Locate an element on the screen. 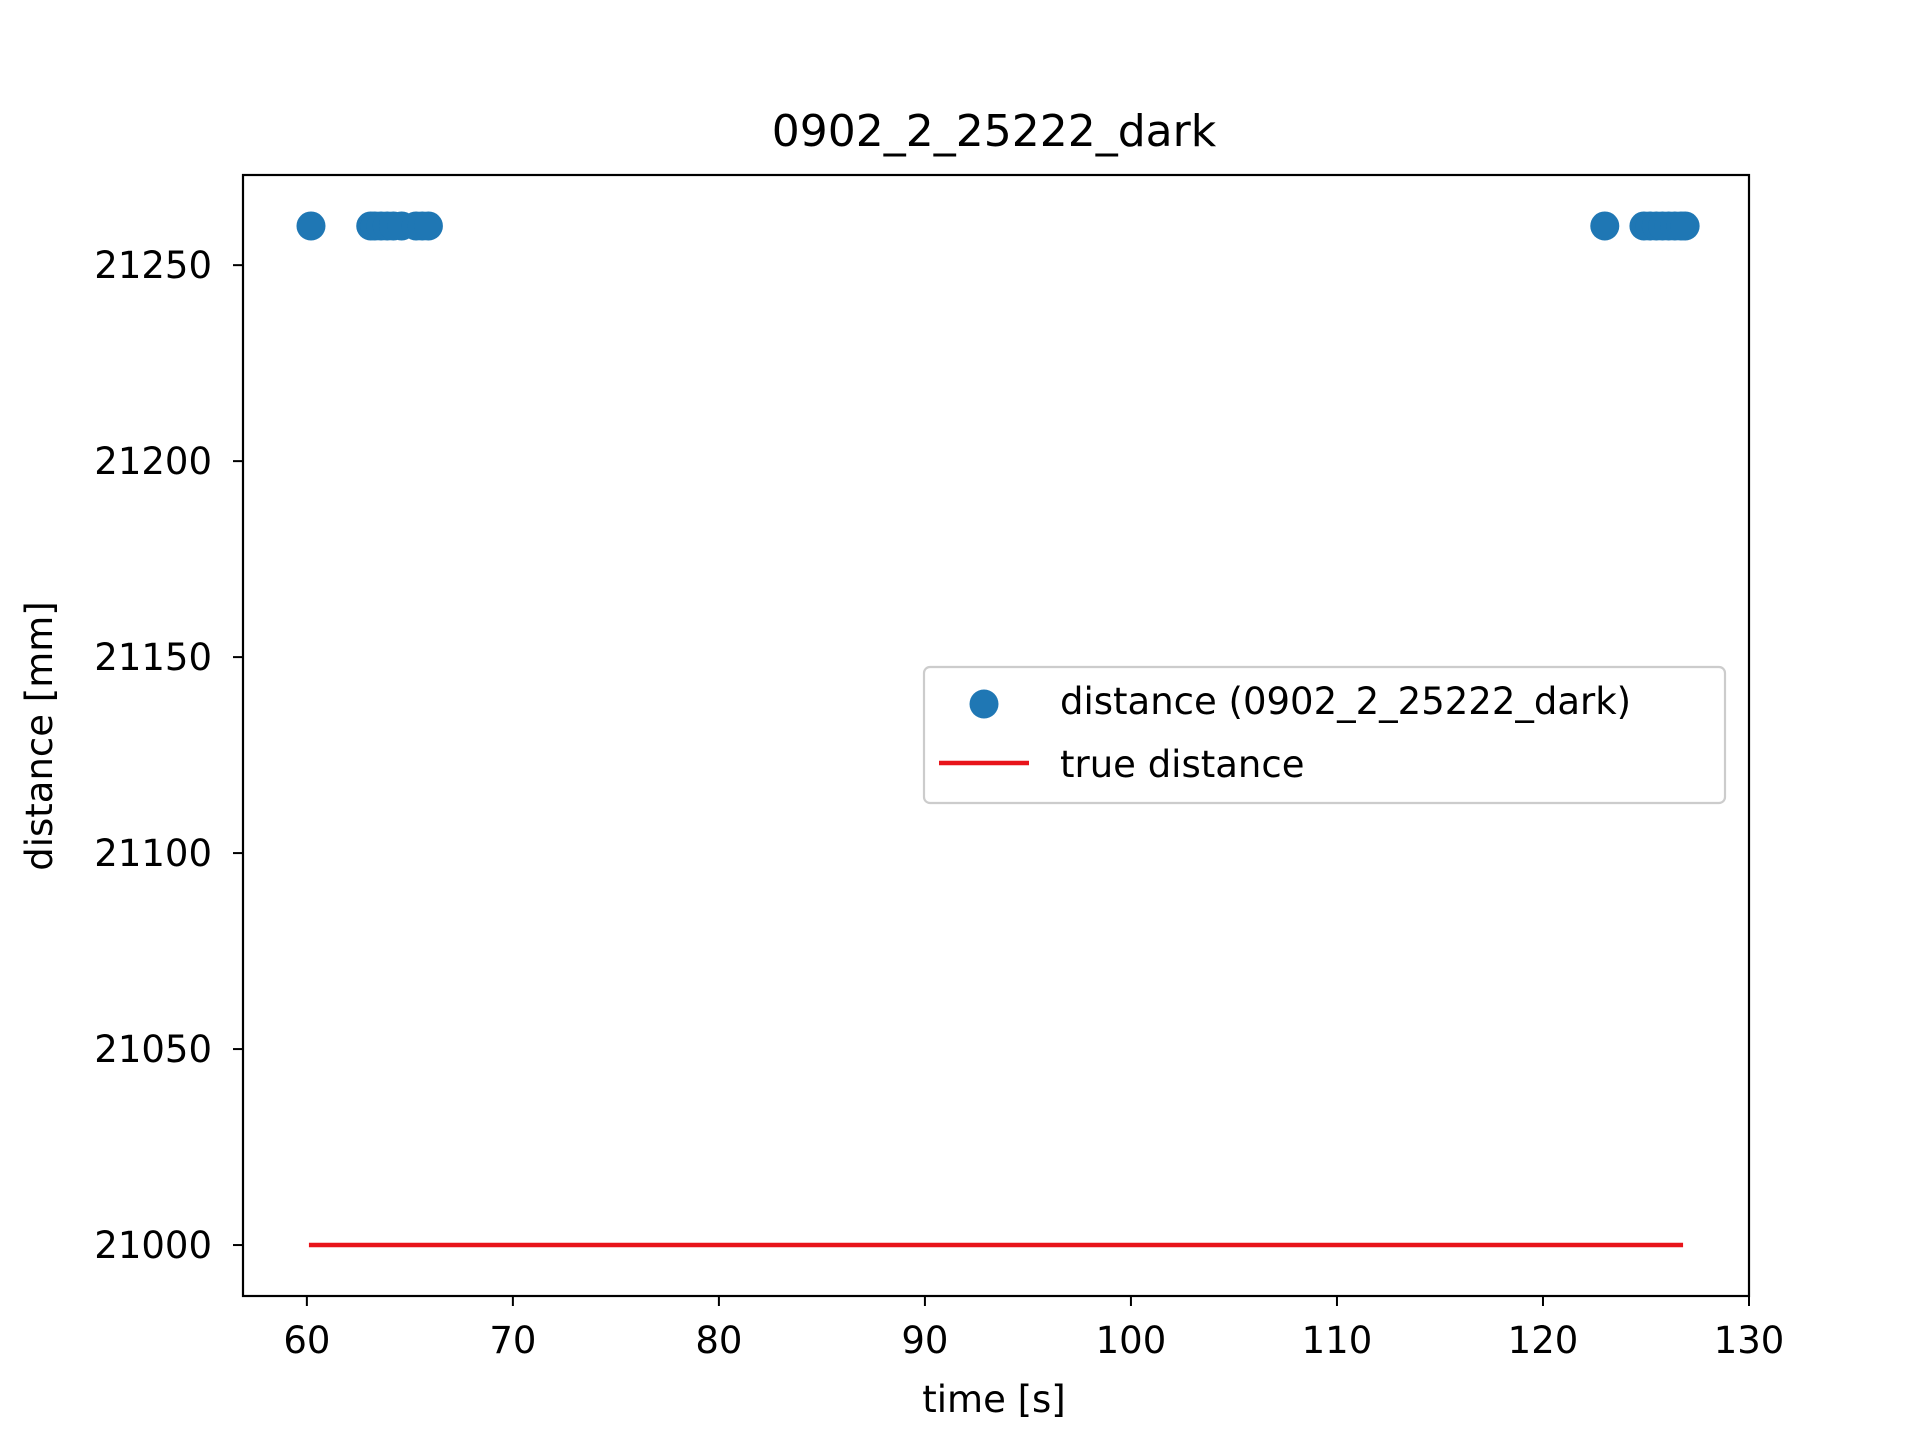  x-tick-label: 80 is located at coordinates (718, 1340).